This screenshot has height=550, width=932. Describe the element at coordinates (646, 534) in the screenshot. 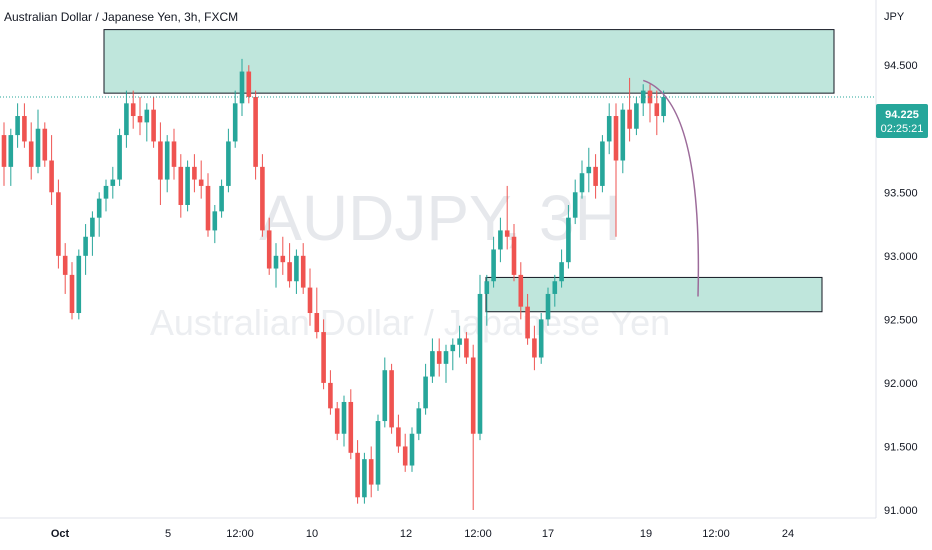

I see `time-tick-label: 19` at that location.